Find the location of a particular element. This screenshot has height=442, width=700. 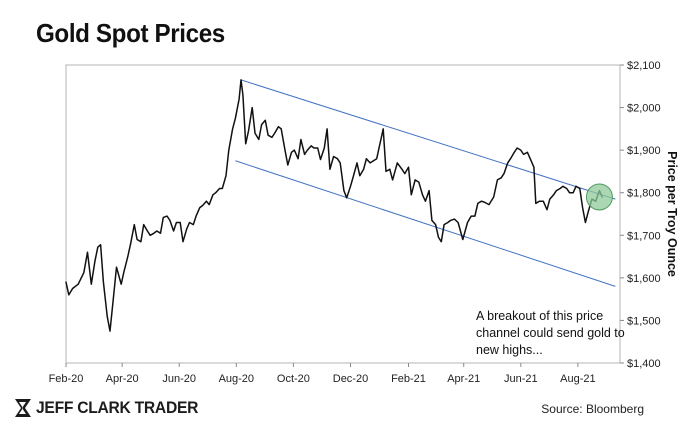

y-tick-label: $1,600 is located at coordinates (644, 279).